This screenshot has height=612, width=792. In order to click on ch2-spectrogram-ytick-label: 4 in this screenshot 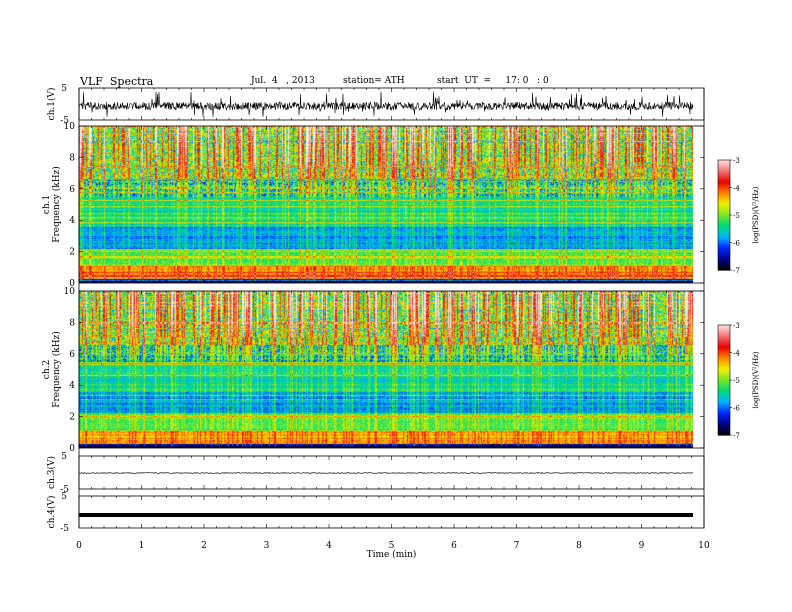, I will do `click(72, 386)`.